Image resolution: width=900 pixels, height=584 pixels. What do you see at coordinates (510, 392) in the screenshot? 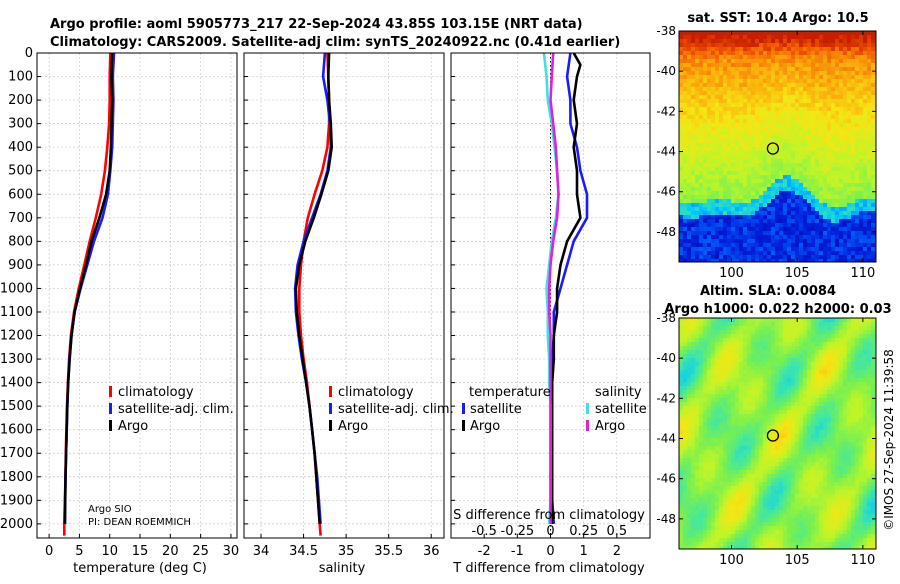
I see `legend-title-temperature: temperature` at bounding box center [510, 392].